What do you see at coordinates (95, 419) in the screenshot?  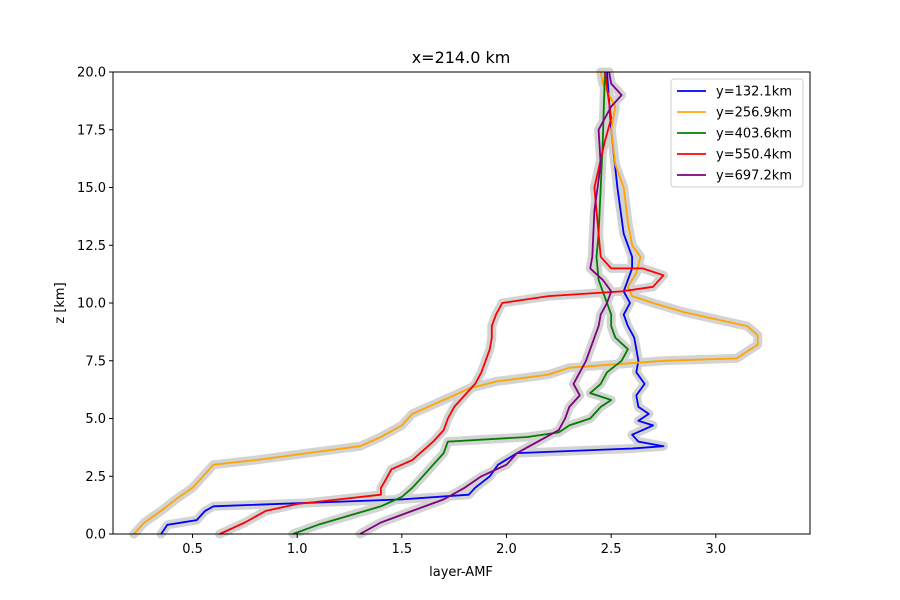 I see `y-tick-label: 5.0` at bounding box center [95, 419].